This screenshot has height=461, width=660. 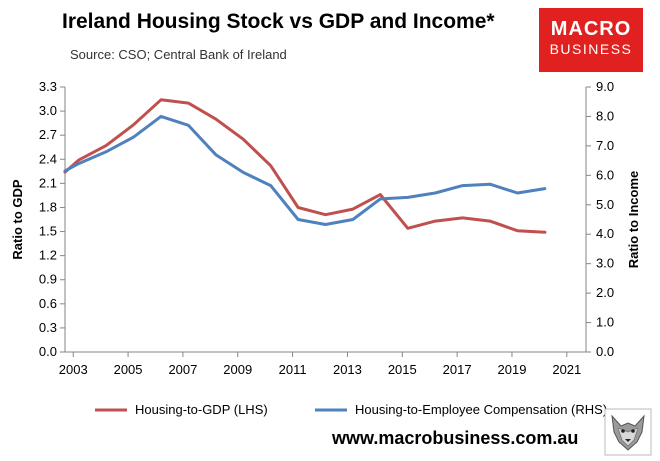 I want to click on macrobusiness-logo: MACRO BUSINESS, so click(x=591, y=40).